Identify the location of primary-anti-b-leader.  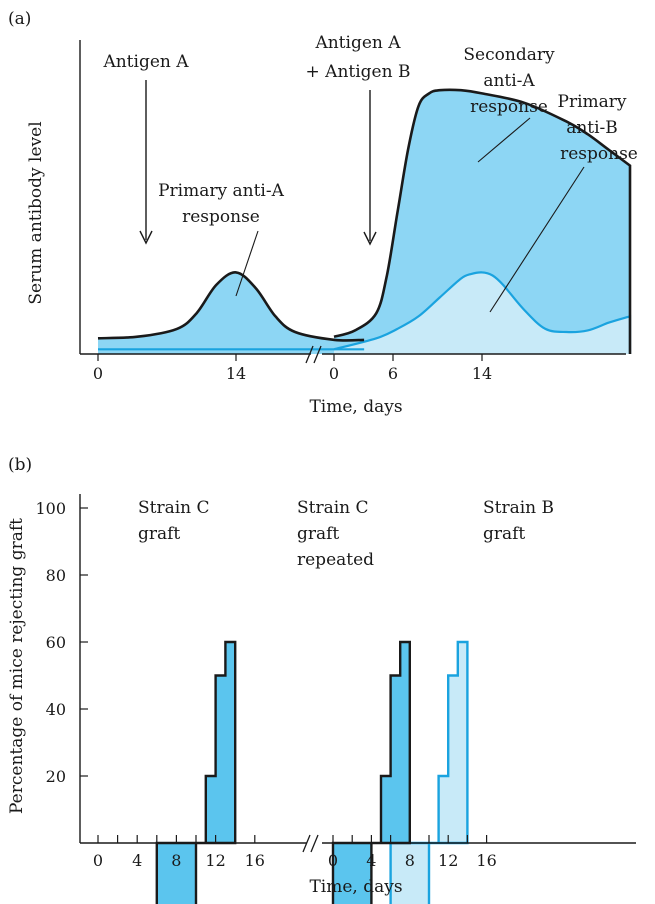
(537, 239).